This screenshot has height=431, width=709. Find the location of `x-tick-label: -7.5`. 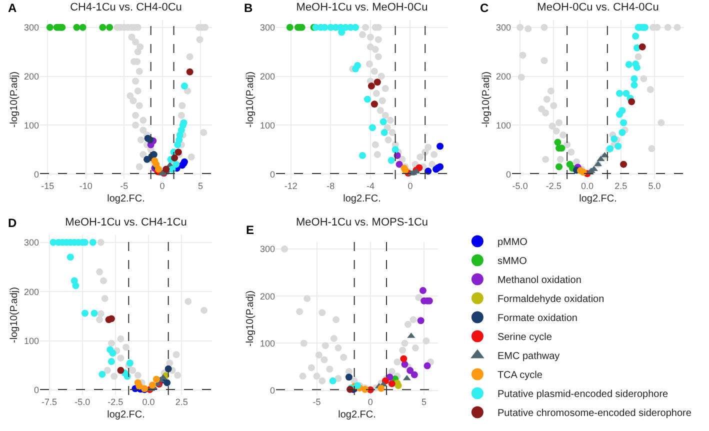

x-tick-label: -7.5 is located at coordinates (50, 402).